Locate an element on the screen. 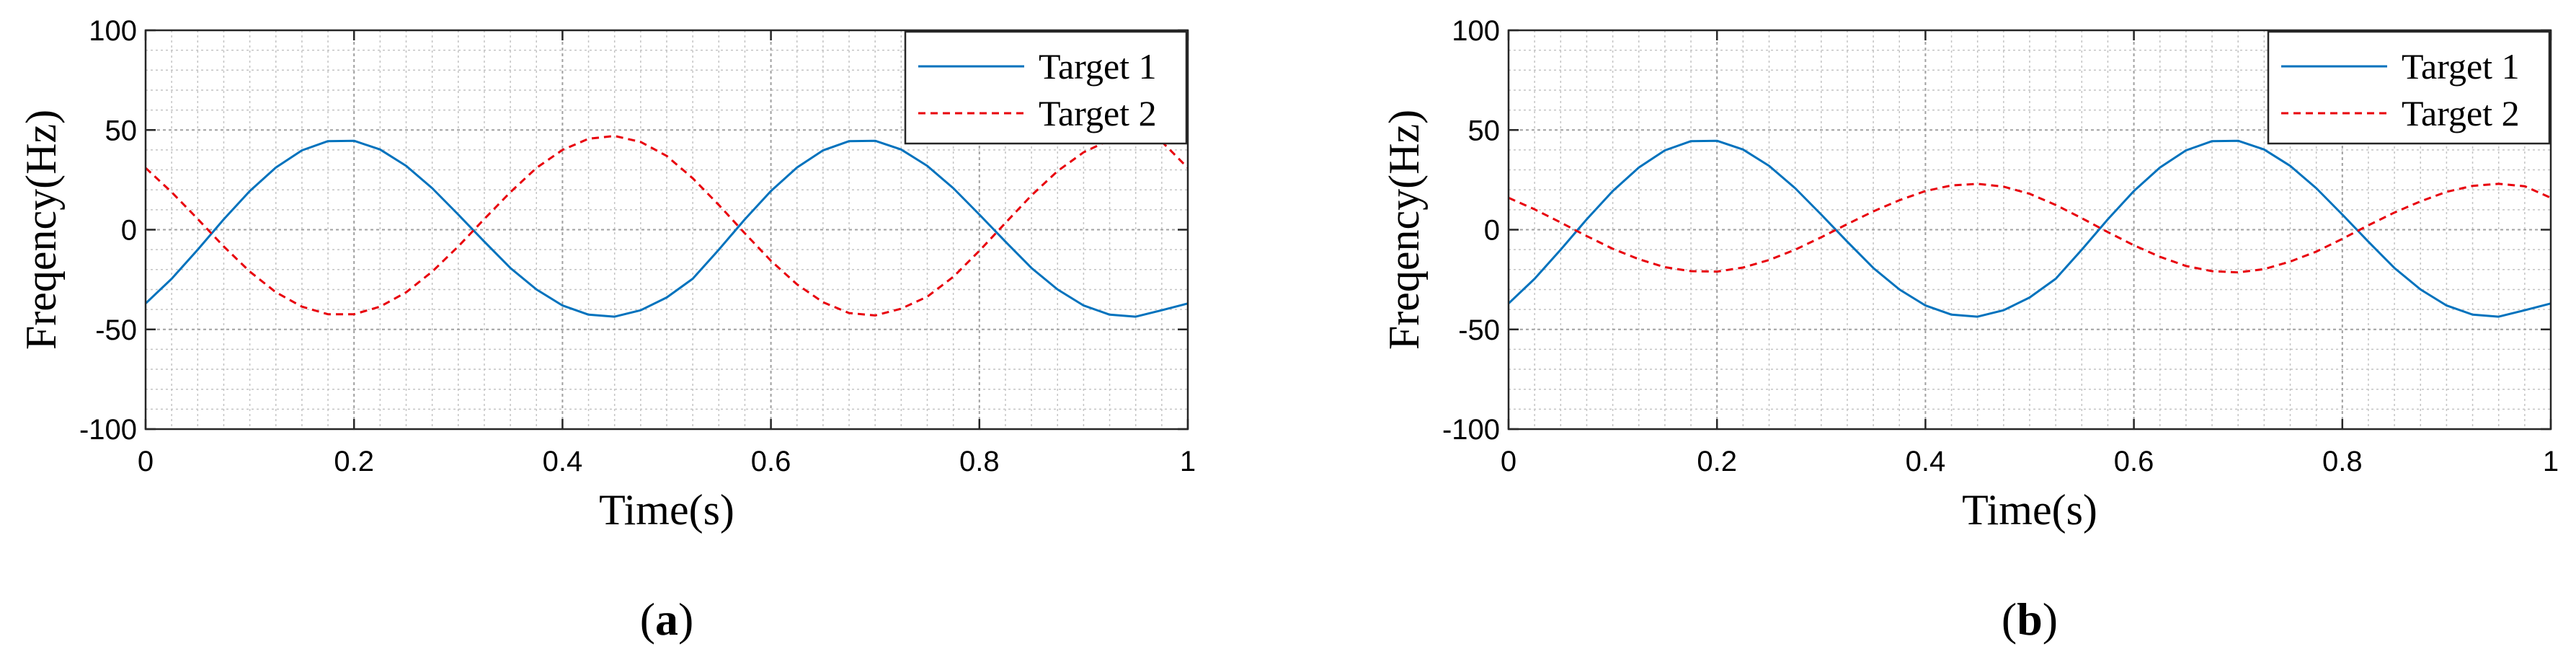 Image resolution: width=2576 pixels, height=657 pixels. caption-letter: b is located at coordinates (2030, 619).